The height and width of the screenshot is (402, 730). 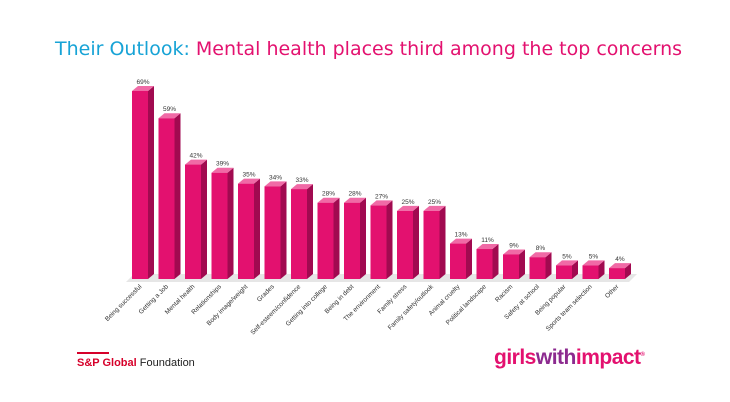 What do you see at coordinates (460, 235) in the screenshot?
I see `data-label: 13%` at bounding box center [460, 235].